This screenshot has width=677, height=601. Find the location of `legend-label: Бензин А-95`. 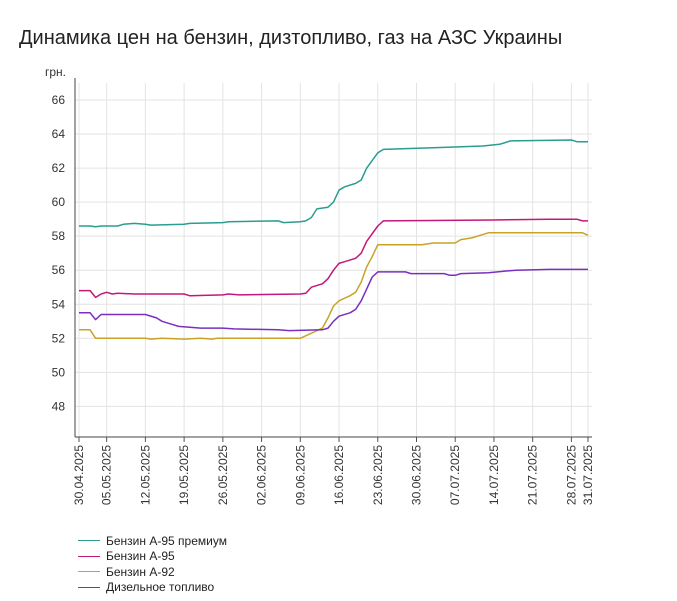

legend-label: Бензин А-95 is located at coordinates (140, 556).